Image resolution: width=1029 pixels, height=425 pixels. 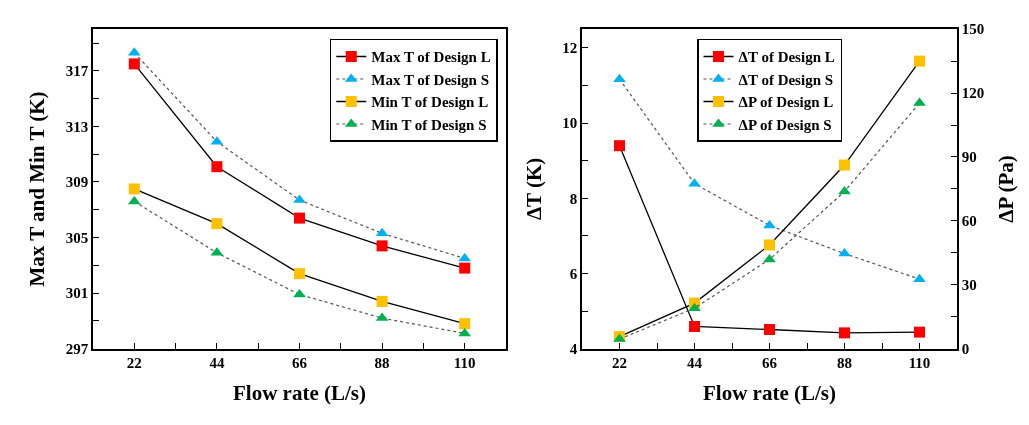 I want to click on y-tick-label: 305, so click(x=77, y=237).